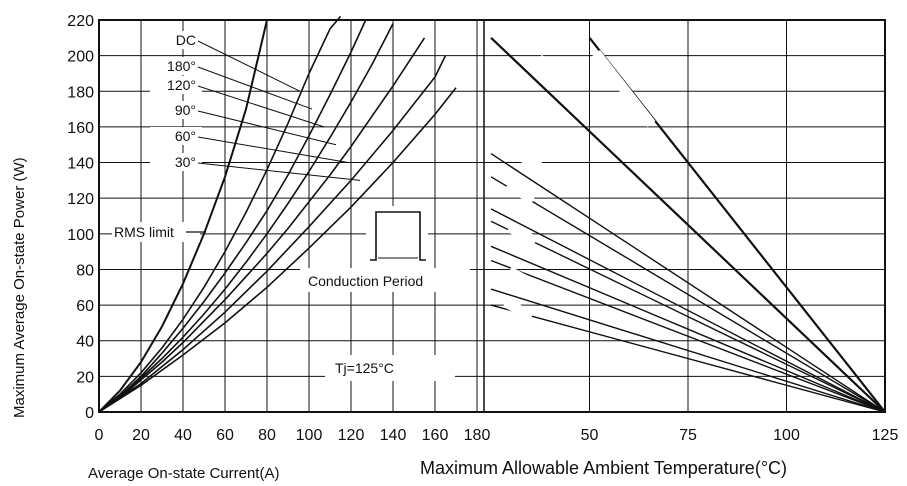 Image resolution: width=907 pixels, height=486 pixels. What do you see at coordinates (80, 235) in the screenshot?
I see `y-tick-label: 100` at bounding box center [80, 235].